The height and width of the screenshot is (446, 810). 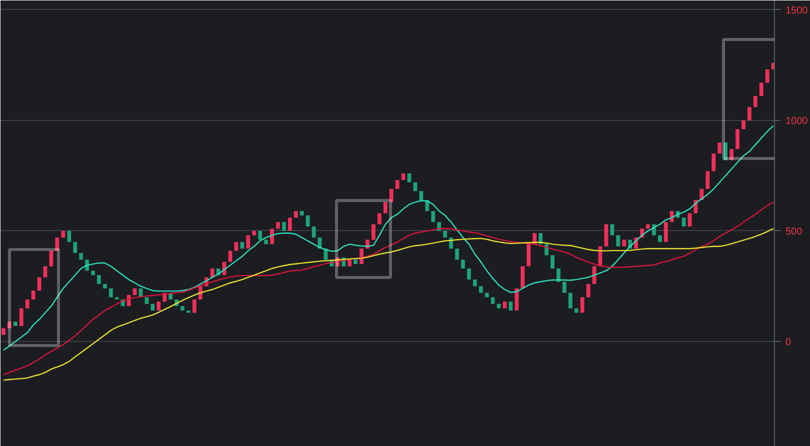 I want to click on y-tick-label: 0, so click(x=789, y=342).